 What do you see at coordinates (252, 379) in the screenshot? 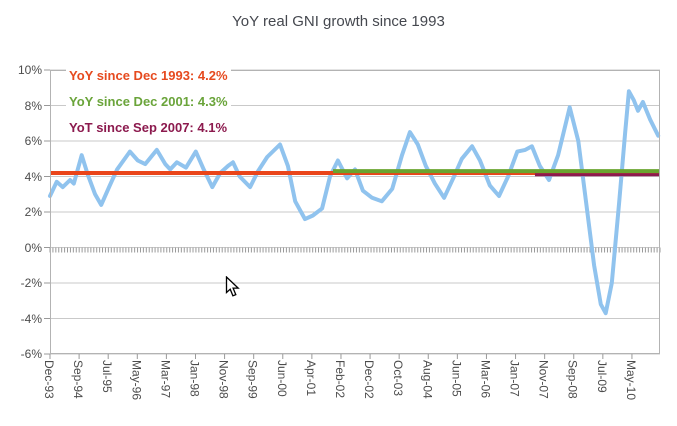
I see `x-axis-label: Sep-99` at bounding box center [252, 379].